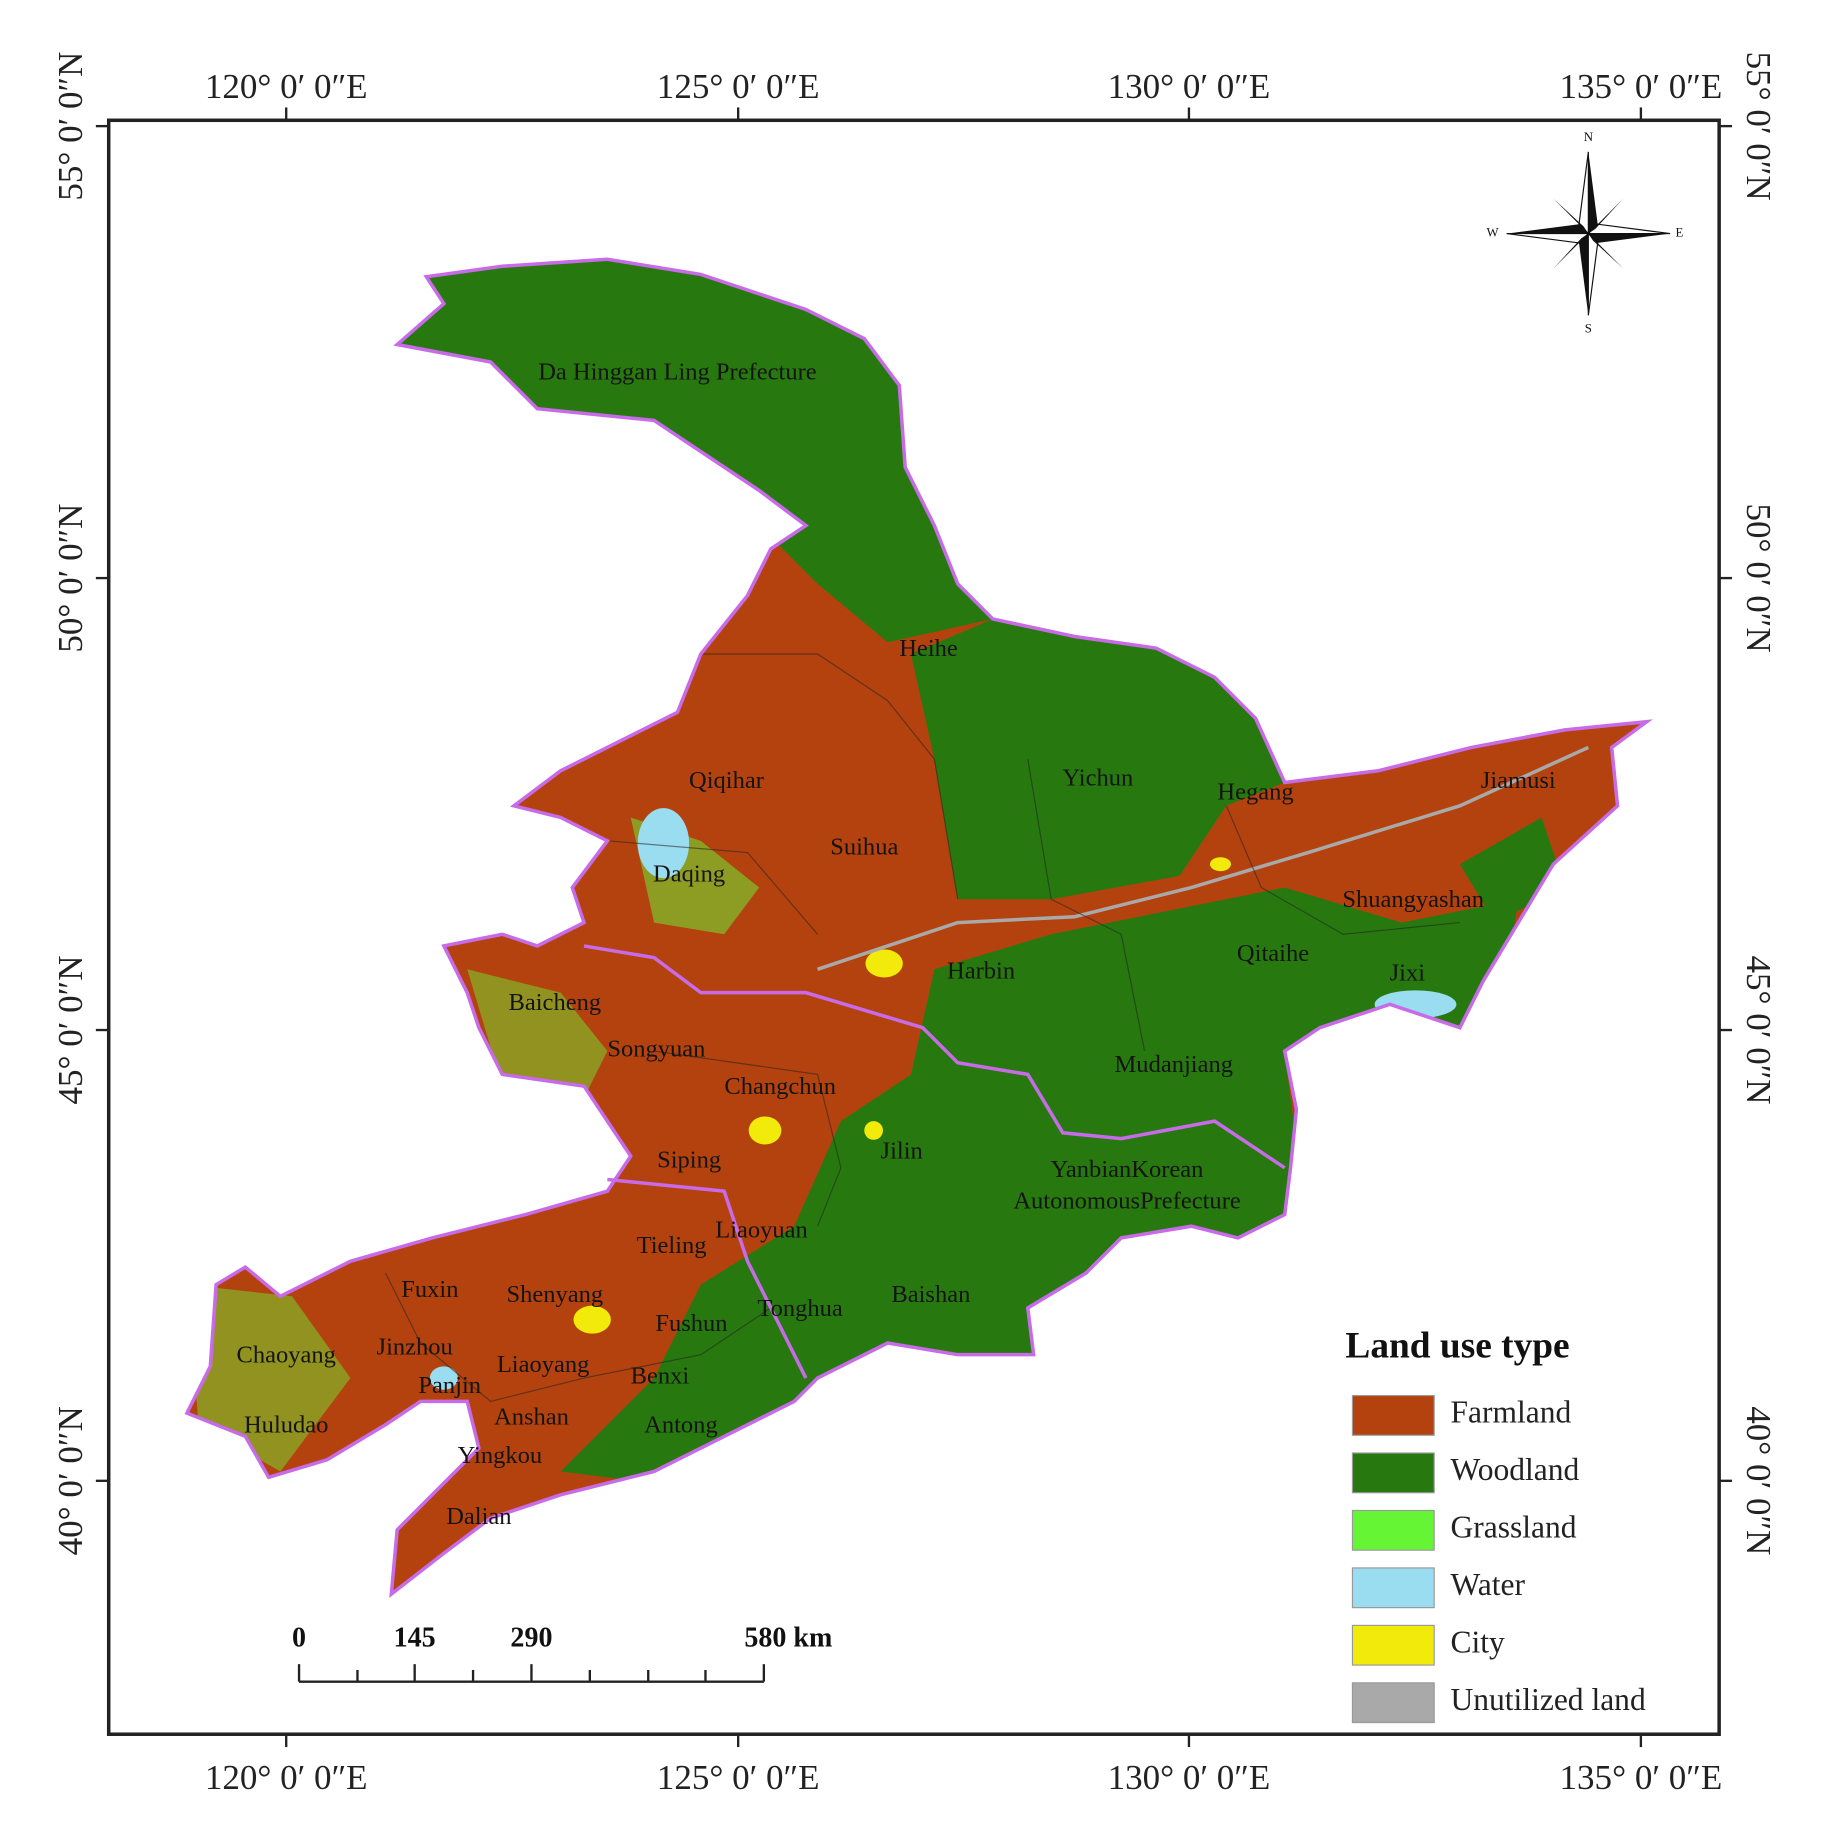 Image resolution: width=1822 pixels, height=1842 pixels. Describe the element at coordinates (689, 1160) in the screenshot. I see `place-label: Siping` at that location.